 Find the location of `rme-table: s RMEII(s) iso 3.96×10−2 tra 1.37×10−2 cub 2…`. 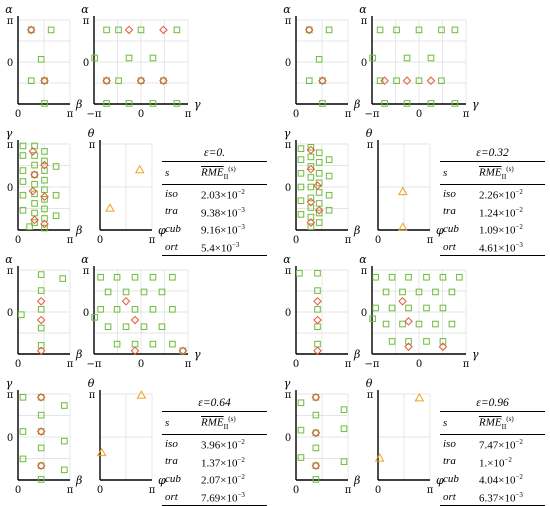

rme-table: s RMEII(s) iso 3.96×10−2 tra 1.37×10−2 cub 2… is located at coordinates (214, 458).